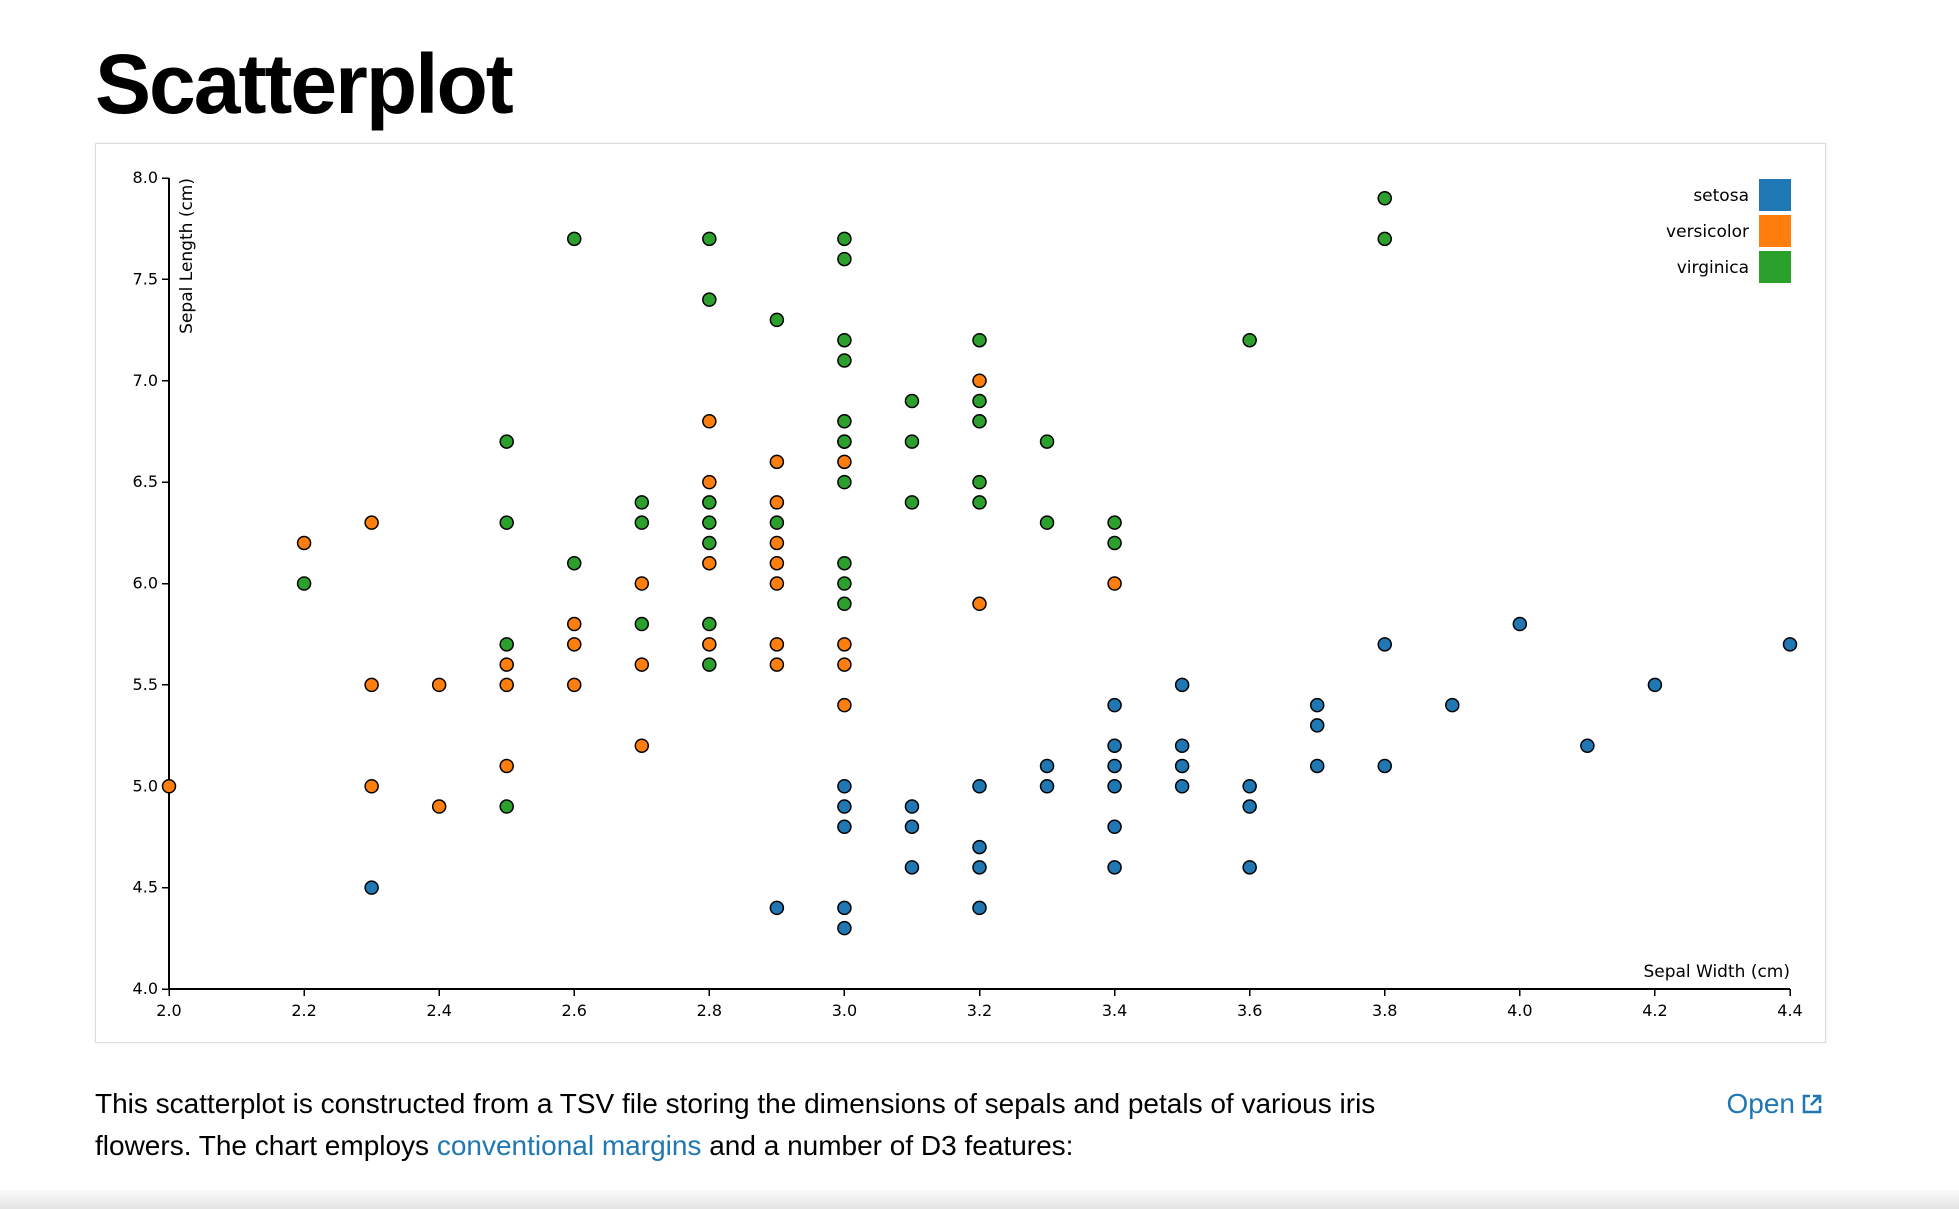 Image resolution: width=1959 pixels, height=1209 pixels. What do you see at coordinates (187, 256) in the screenshot?
I see `y-axis-title: Sepal Length (cm)` at bounding box center [187, 256].